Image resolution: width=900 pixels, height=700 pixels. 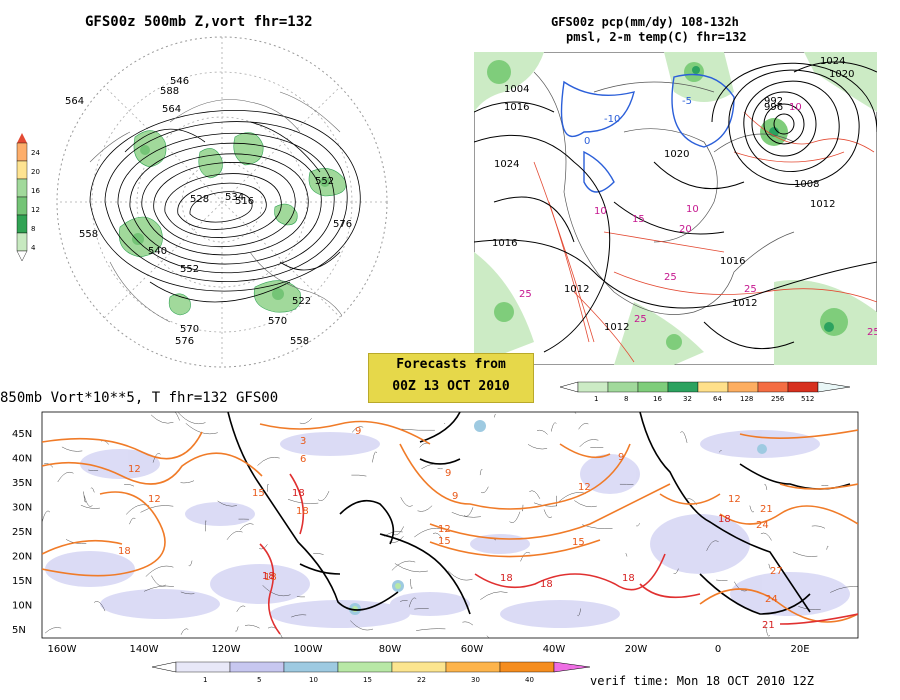 I want to click on temp-label: 10, so click(x=795, y=107).